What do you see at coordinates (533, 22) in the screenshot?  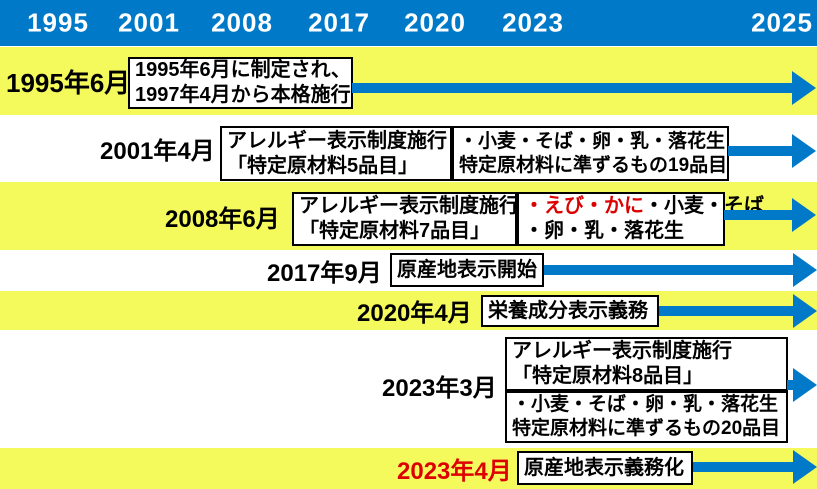 I see `axis-year-2023: 2023` at bounding box center [533, 22].